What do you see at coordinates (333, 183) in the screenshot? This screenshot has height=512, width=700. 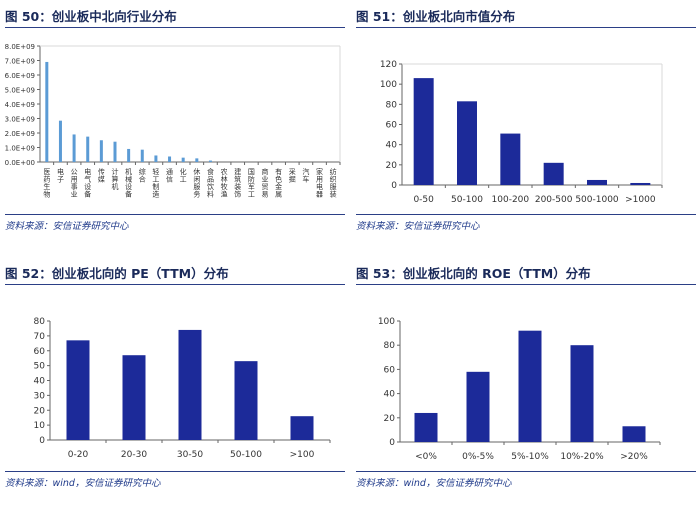 I see `x-tick-label: 纺织服装` at bounding box center [333, 183].